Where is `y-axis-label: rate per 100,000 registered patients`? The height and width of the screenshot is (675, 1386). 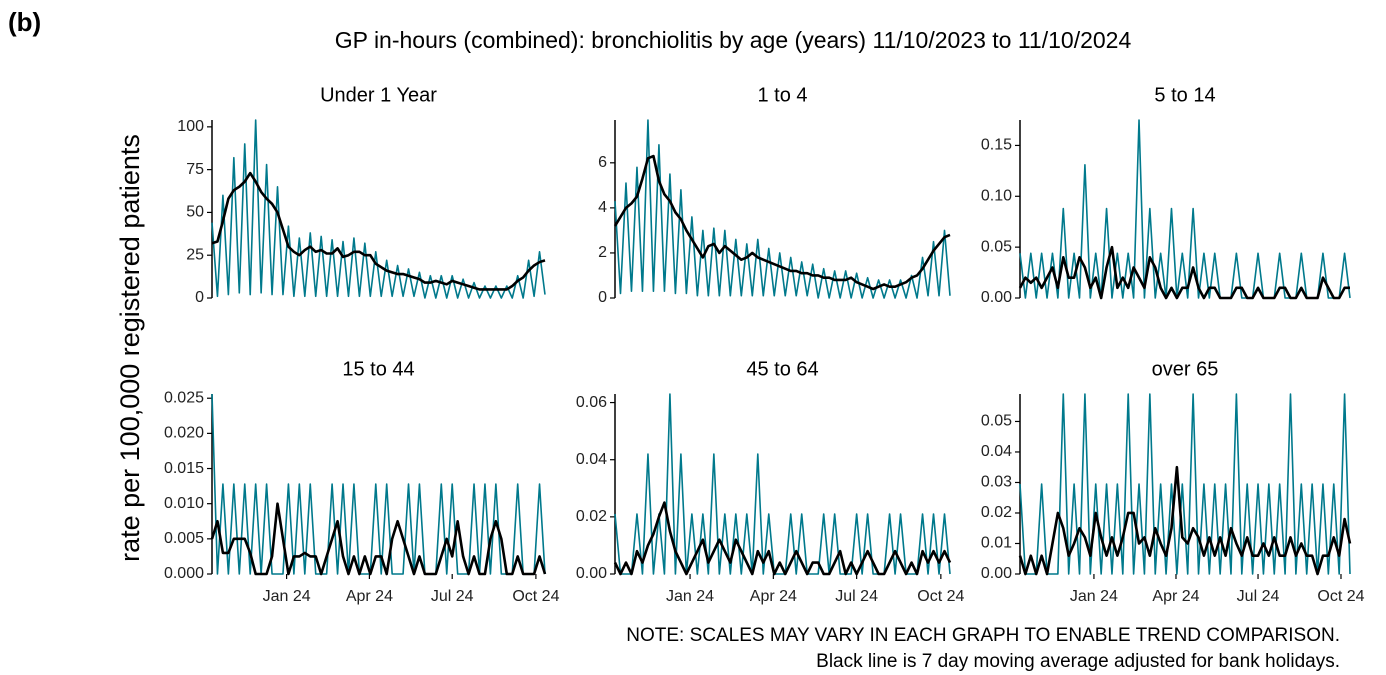 y-axis-label: rate per 100,000 registered patients is located at coordinates (130, 348).